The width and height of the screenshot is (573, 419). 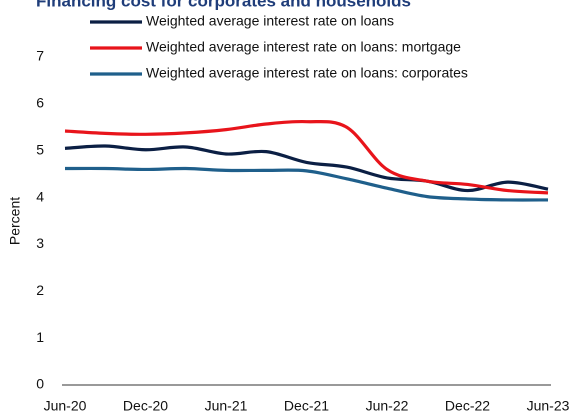 I want to click on y-tick-label: 2, so click(x=40, y=290).